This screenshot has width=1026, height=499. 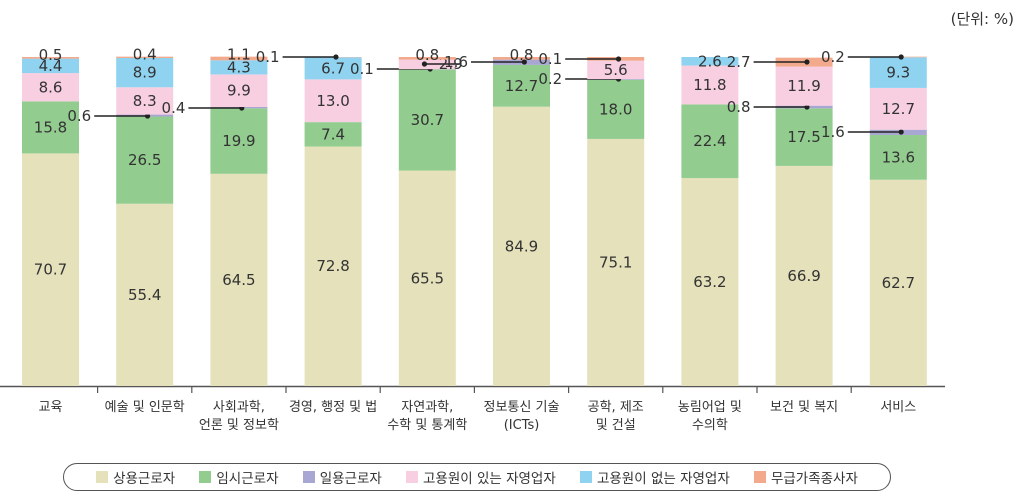 I want to click on data-label: 6.7, so click(x=333, y=68).